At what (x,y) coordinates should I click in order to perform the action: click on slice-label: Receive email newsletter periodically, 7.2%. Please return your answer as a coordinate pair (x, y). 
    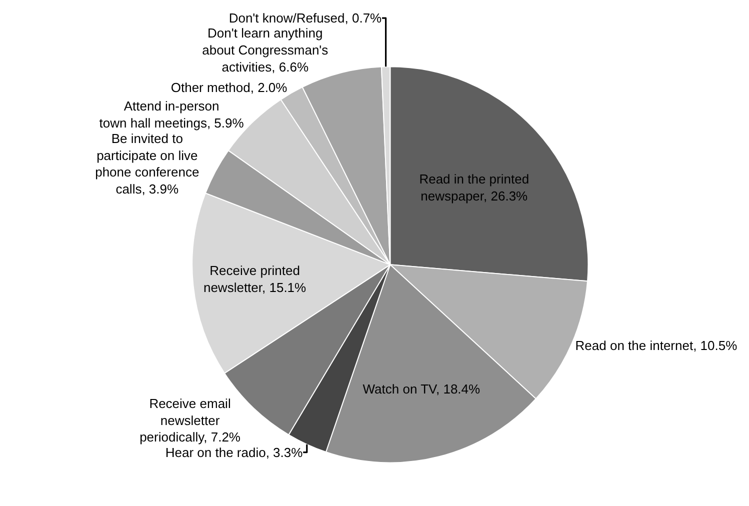
    Looking at the image, I should click on (190, 420).